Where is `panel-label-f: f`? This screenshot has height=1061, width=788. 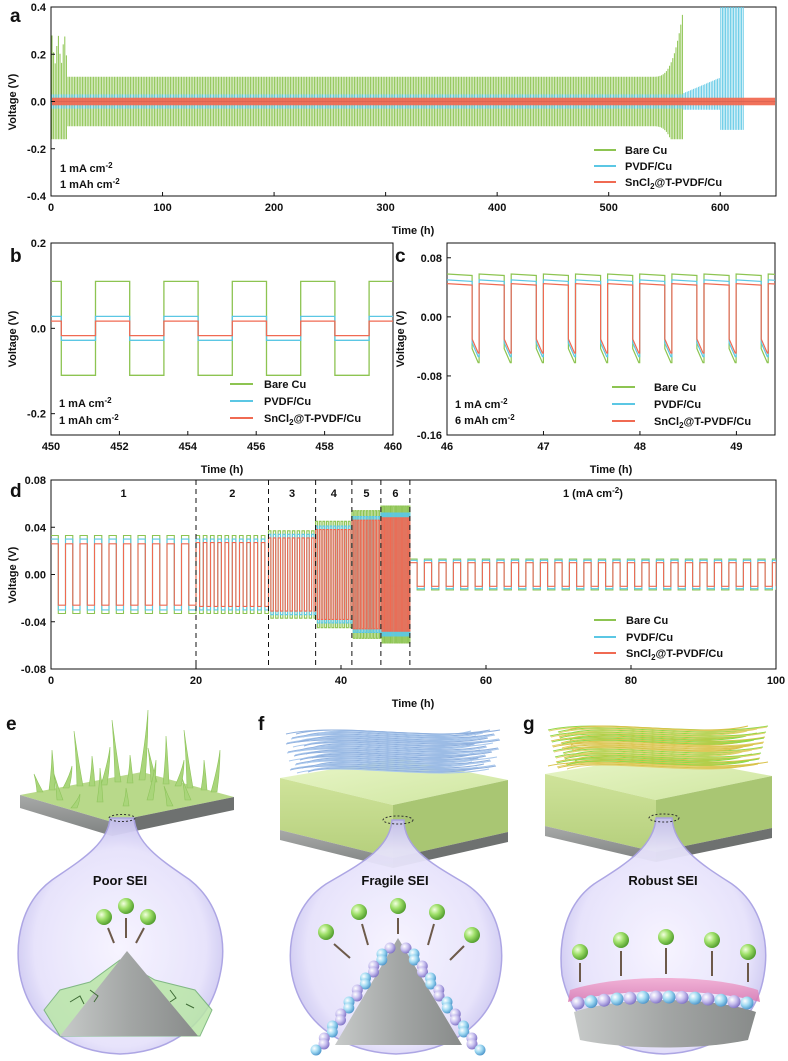 panel-label-f: f is located at coordinates (261, 724).